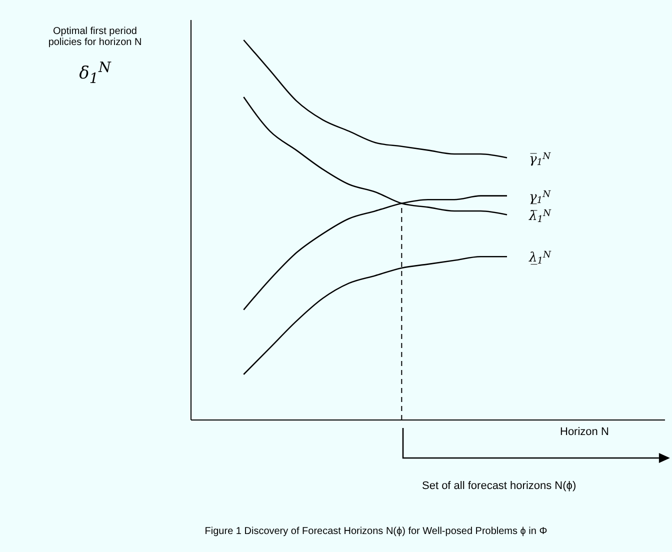 The image size is (672, 552). What do you see at coordinates (499, 486) in the screenshot?
I see `text: Set of all forecast horizons N(ϕ)` at bounding box center [499, 486].